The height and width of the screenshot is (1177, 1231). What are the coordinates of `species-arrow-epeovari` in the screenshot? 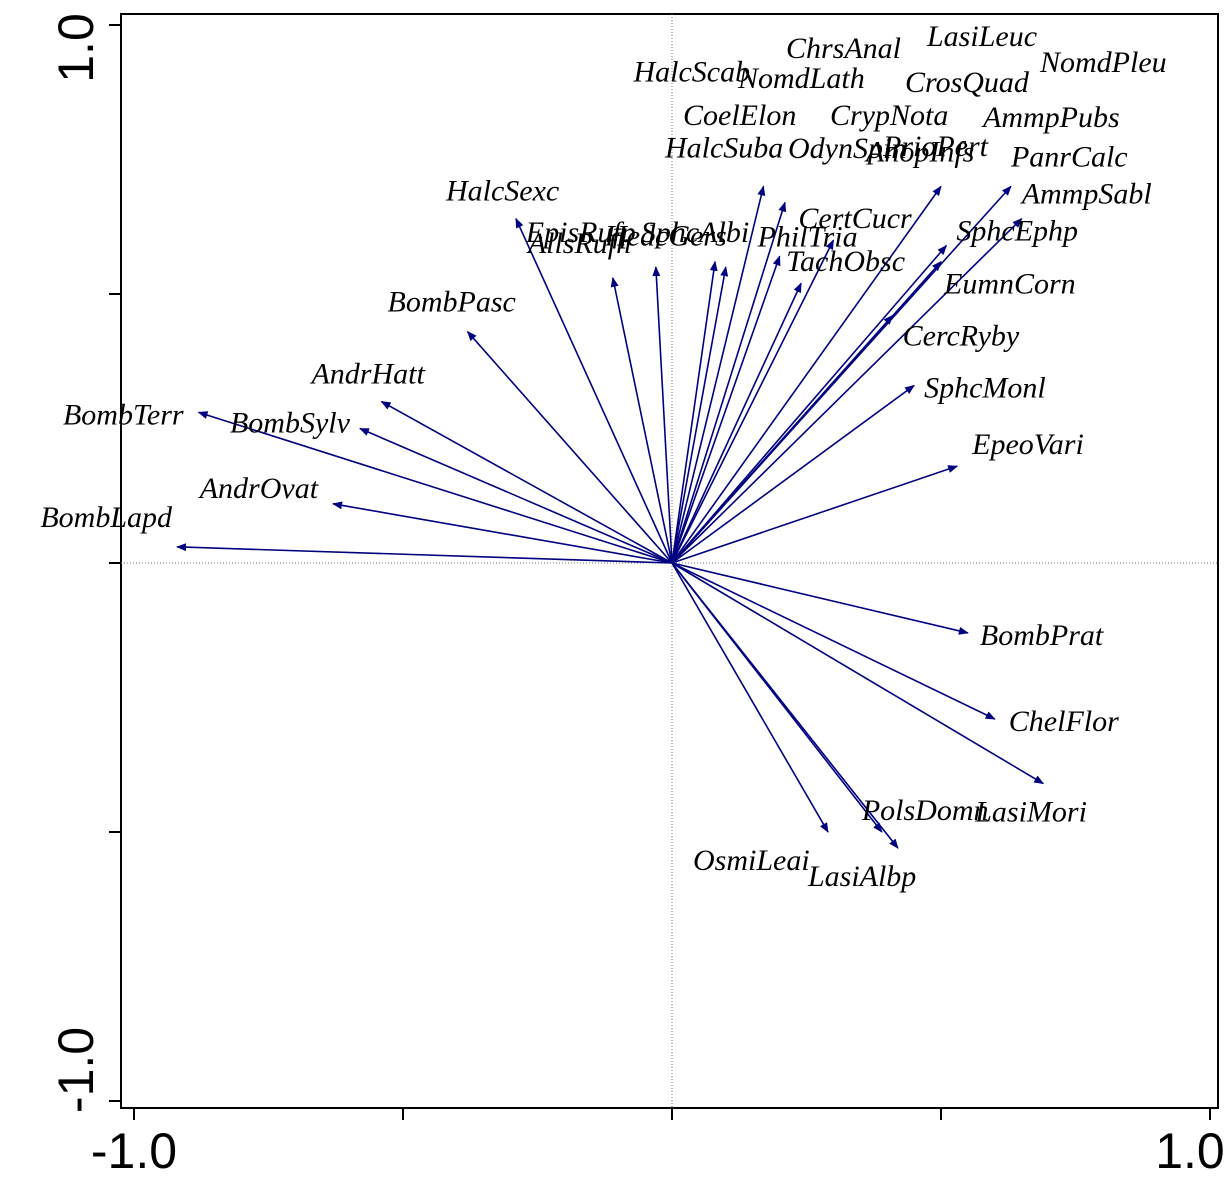 It's located at (815, 514).